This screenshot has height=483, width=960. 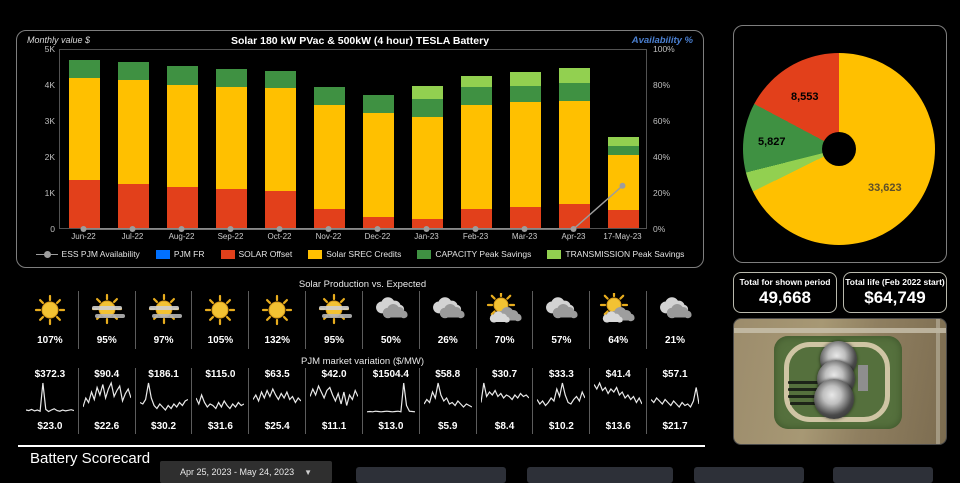 I want to click on battery-scorecard-title: Battery Scorecard, so click(x=90, y=458).